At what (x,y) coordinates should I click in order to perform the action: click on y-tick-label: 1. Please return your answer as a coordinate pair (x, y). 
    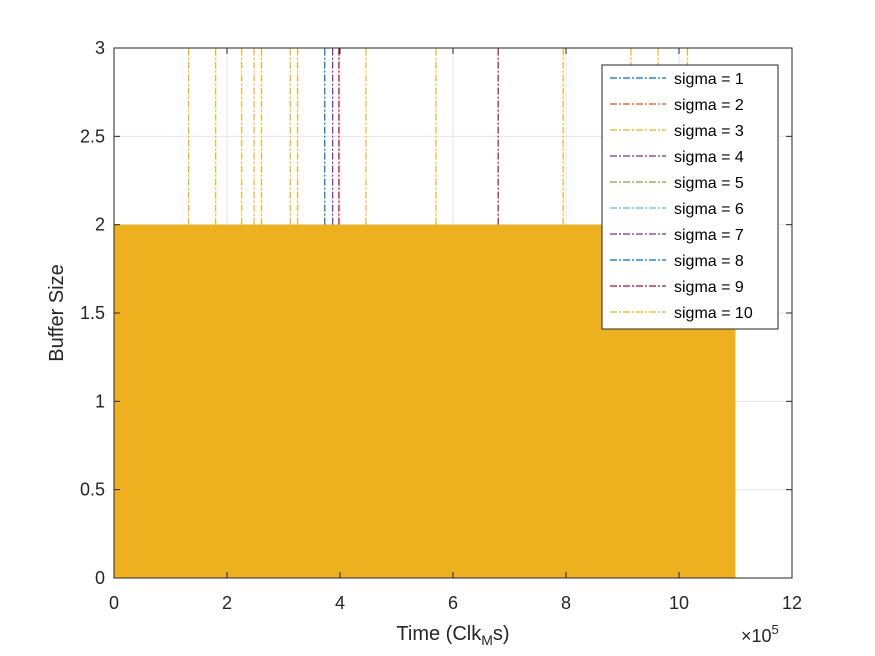
    Looking at the image, I should click on (100, 401).